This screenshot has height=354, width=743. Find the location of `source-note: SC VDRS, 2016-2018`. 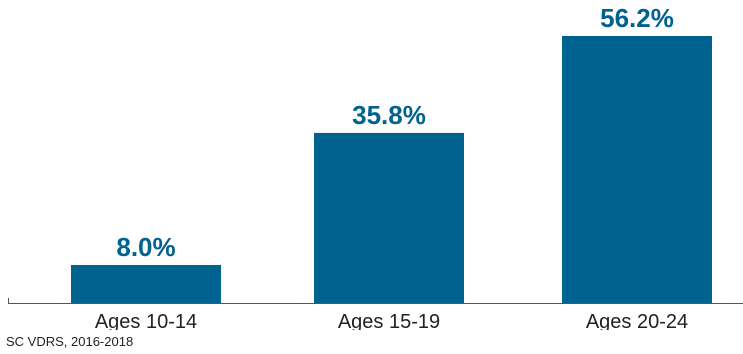

source-note: SC VDRS, 2016-2018 is located at coordinates (70, 341).